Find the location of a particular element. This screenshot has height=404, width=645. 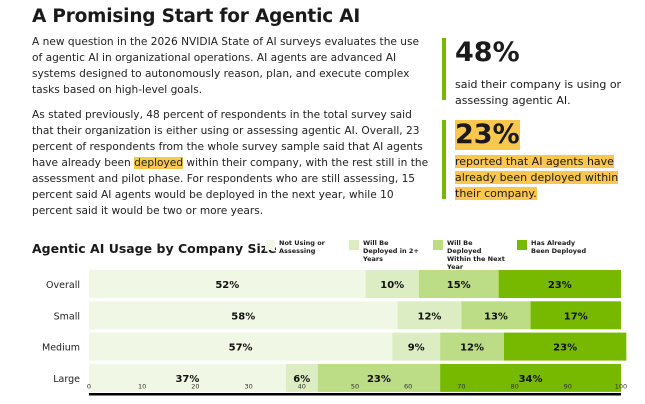

data-label: 17% is located at coordinates (576, 316).